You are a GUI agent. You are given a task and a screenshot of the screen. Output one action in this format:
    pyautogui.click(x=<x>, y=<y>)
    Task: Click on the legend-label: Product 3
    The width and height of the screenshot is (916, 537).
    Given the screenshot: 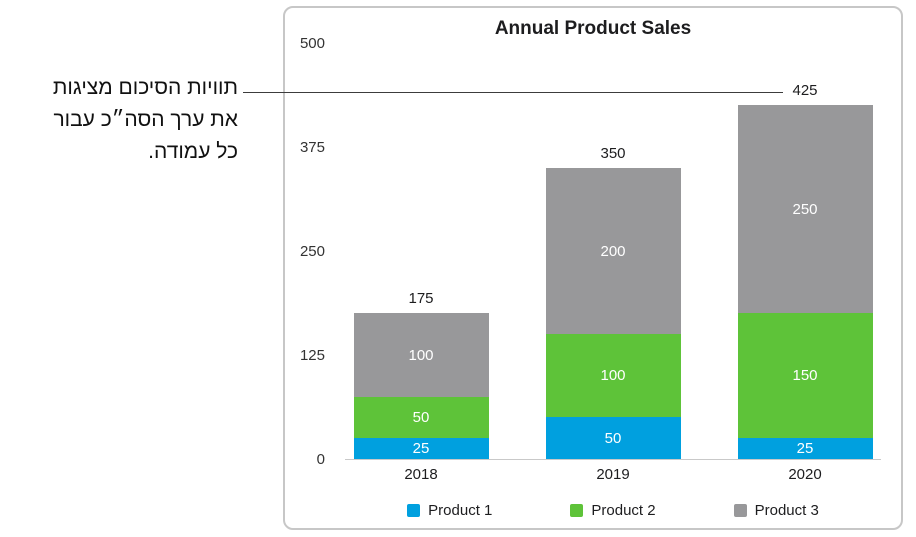 What is the action you would take?
    pyautogui.click(x=786, y=510)
    